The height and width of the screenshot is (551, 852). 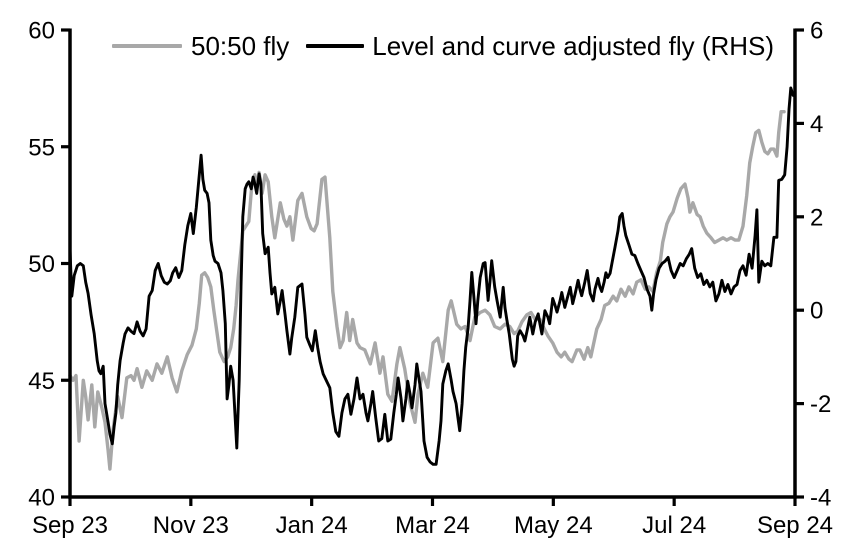 What do you see at coordinates (191, 525) in the screenshot?
I see `x-axis-tick-label: Nov 23` at bounding box center [191, 525].